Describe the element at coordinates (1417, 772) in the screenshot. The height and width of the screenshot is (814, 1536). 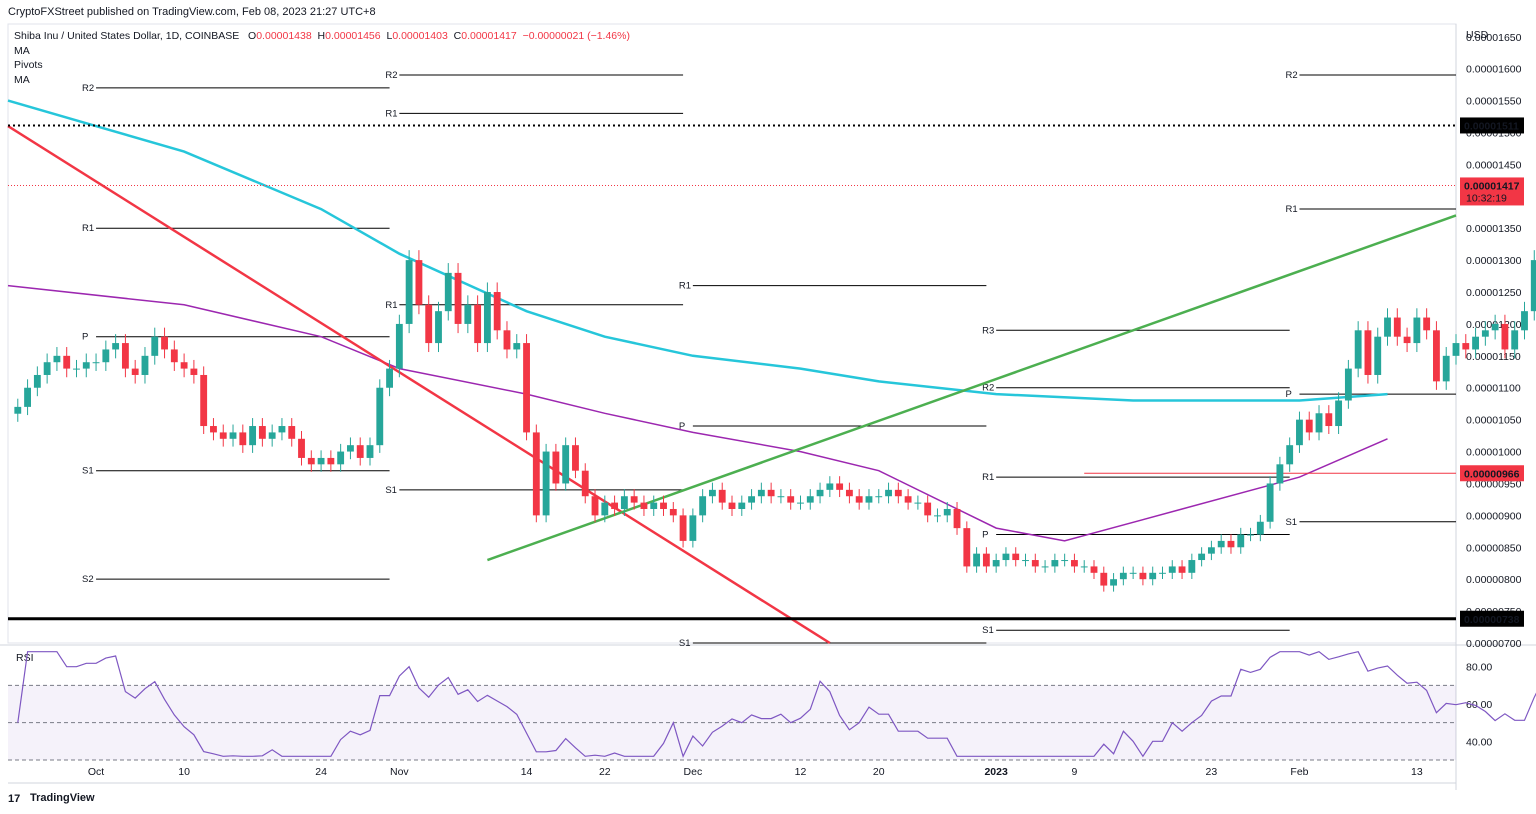
I see `time-tick-label: 13` at that location.